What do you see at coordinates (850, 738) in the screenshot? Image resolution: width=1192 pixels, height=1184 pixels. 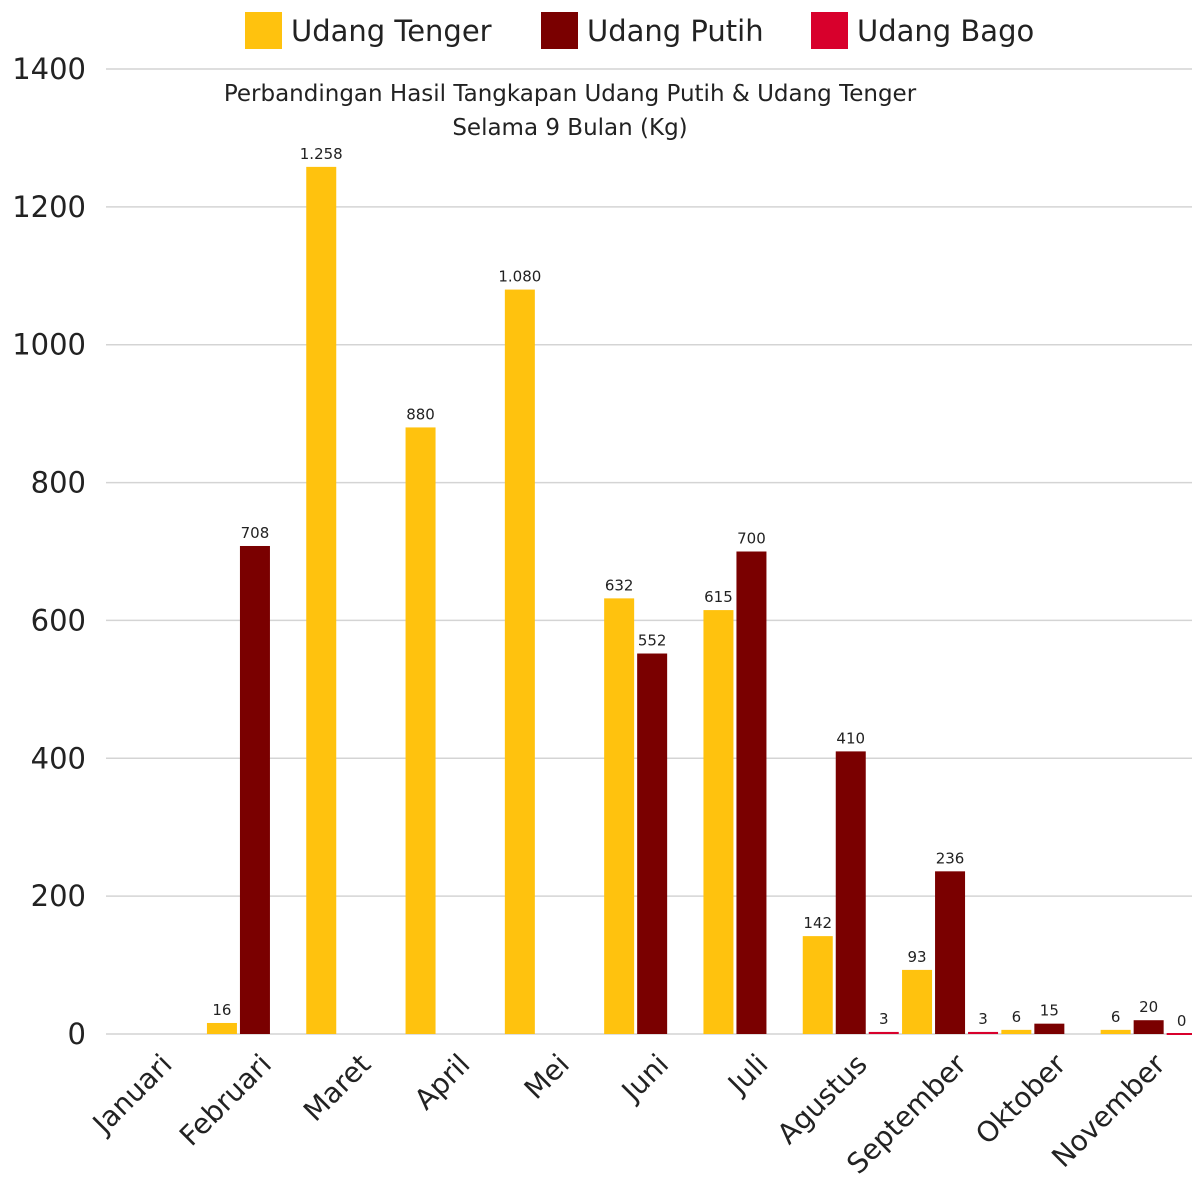 I see `data-label: 410` at bounding box center [850, 738].